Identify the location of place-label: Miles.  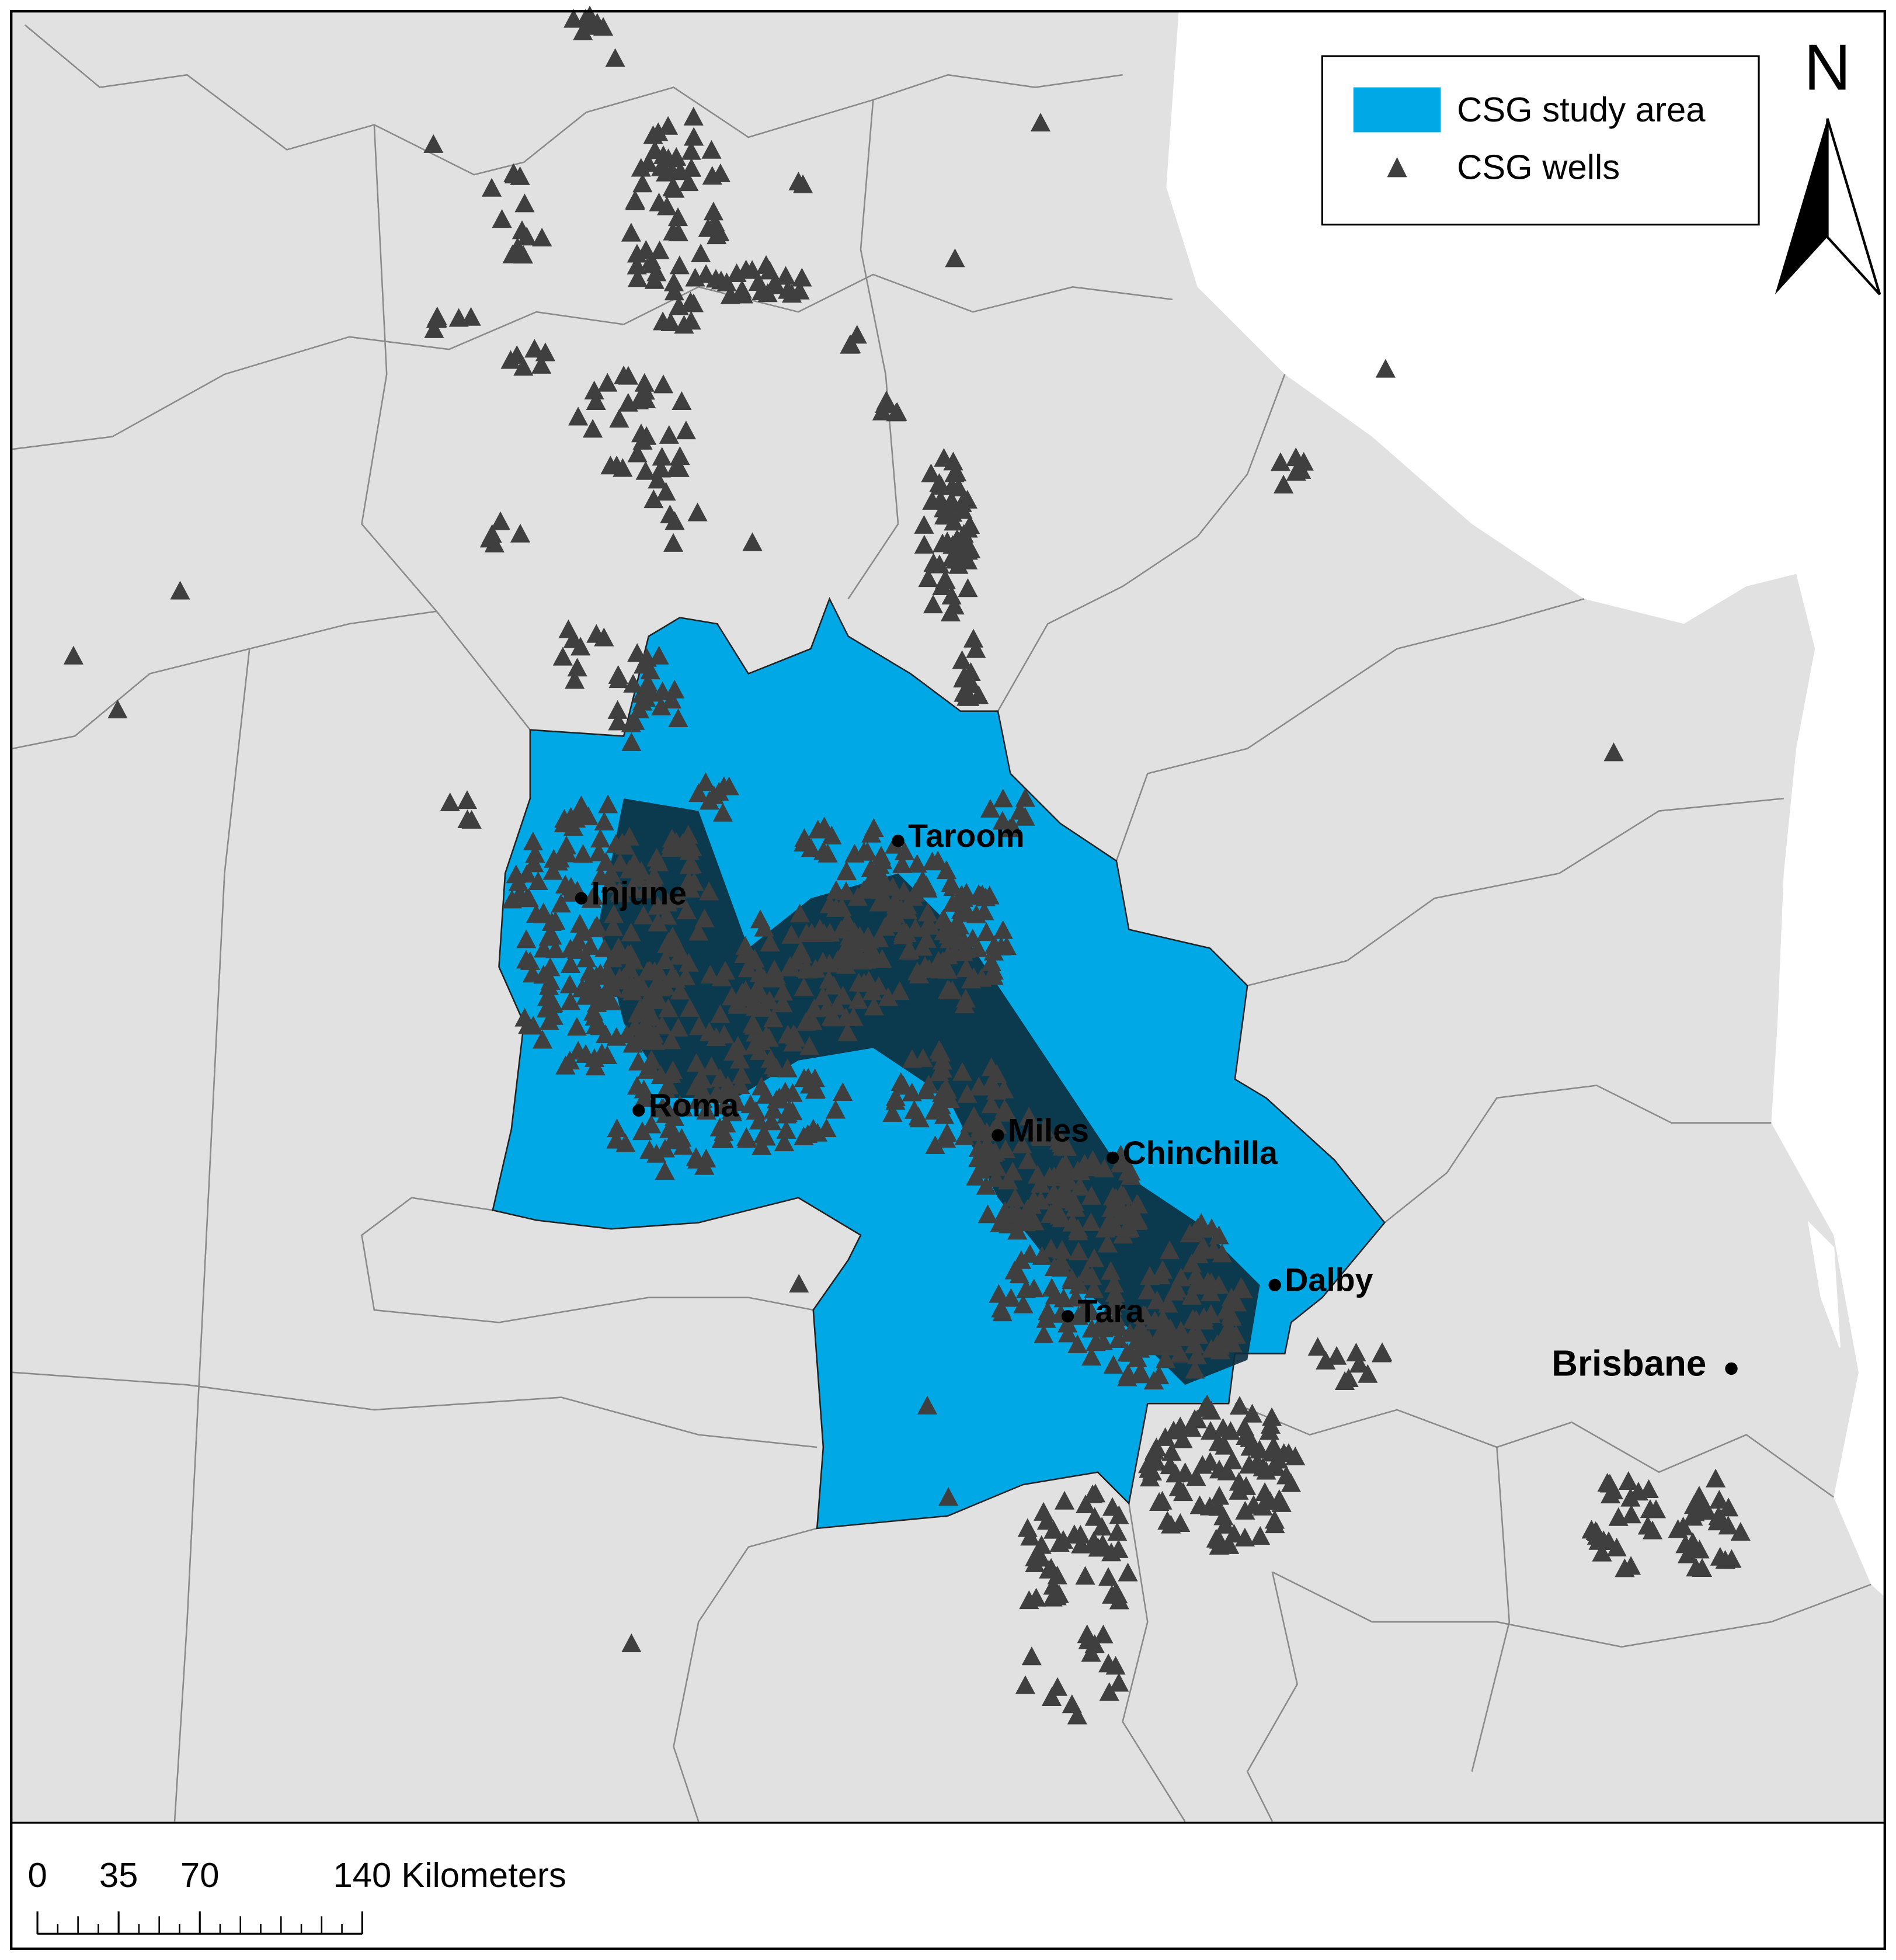
(1049, 1130).